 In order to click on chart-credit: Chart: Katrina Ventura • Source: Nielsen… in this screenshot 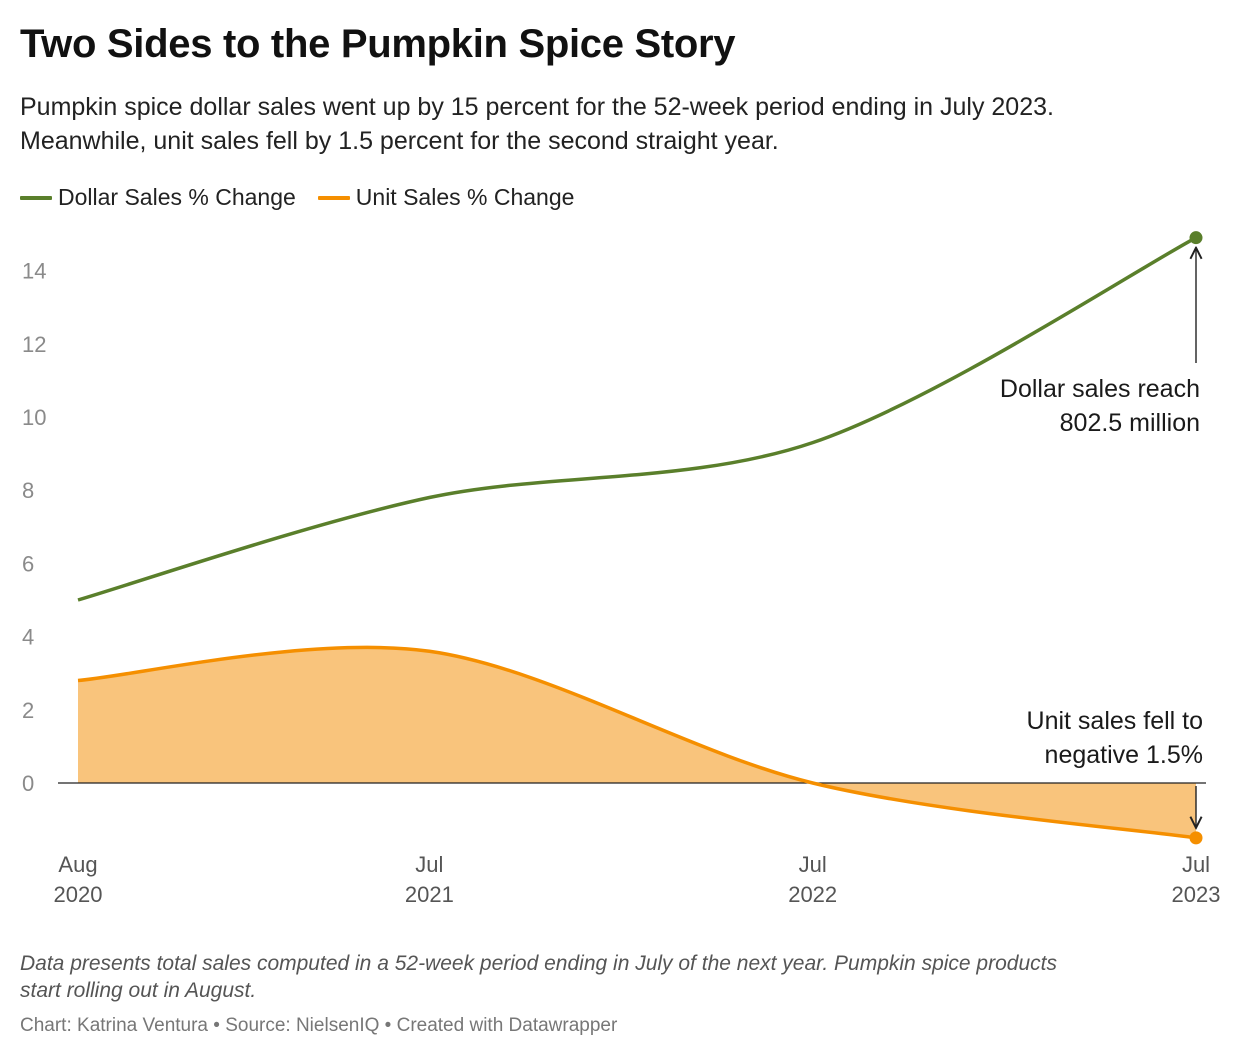, I will do `click(319, 1025)`.